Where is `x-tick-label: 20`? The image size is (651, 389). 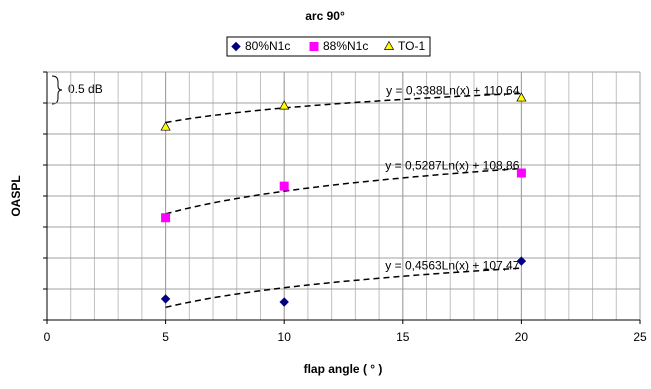
x-tick-label: 20 is located at coordinates (522, 337).